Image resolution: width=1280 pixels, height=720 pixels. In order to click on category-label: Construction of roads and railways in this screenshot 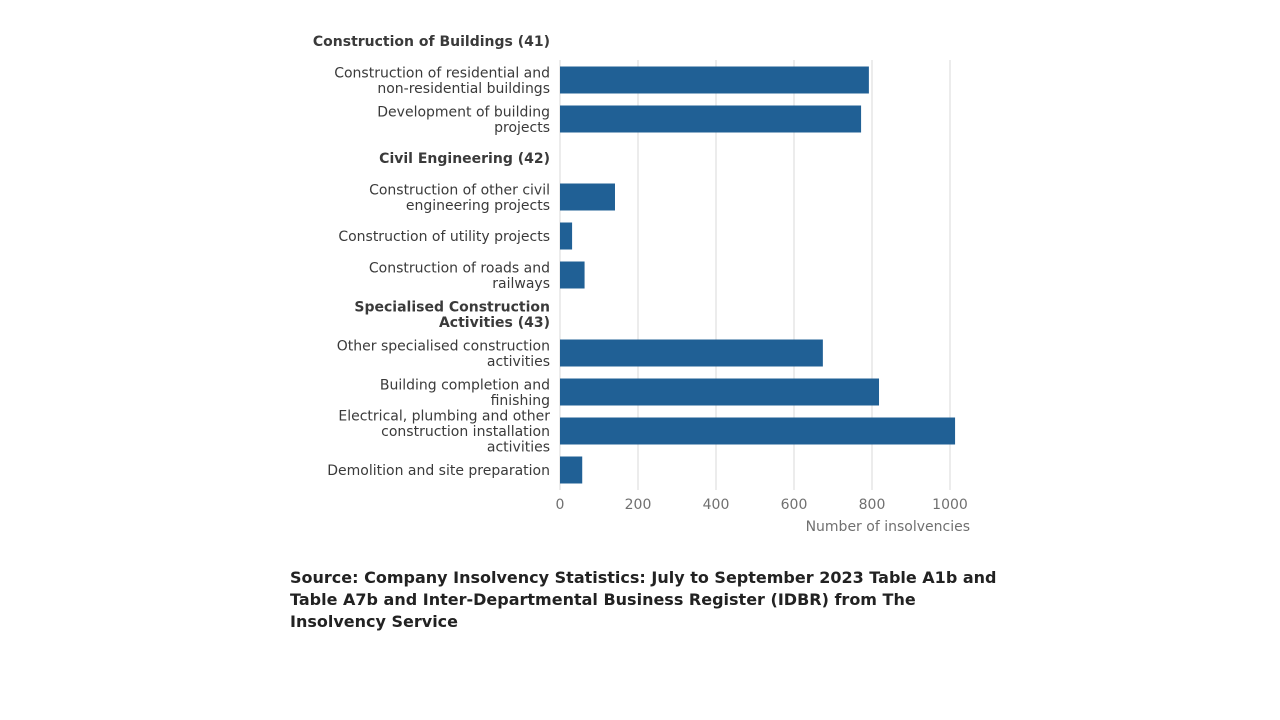, I will do `click(459, 276)`.